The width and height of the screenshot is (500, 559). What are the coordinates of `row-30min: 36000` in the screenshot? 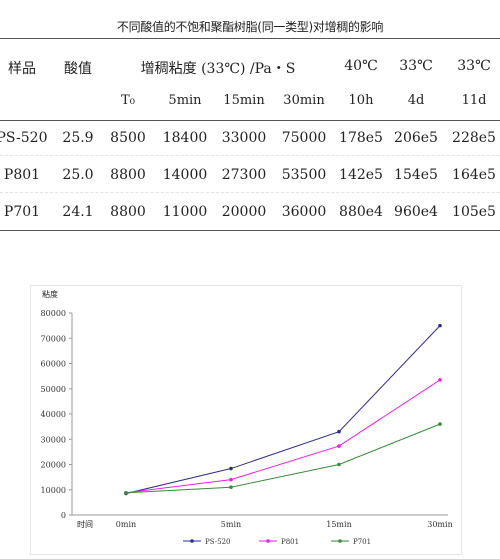 It's located at (304, 212).